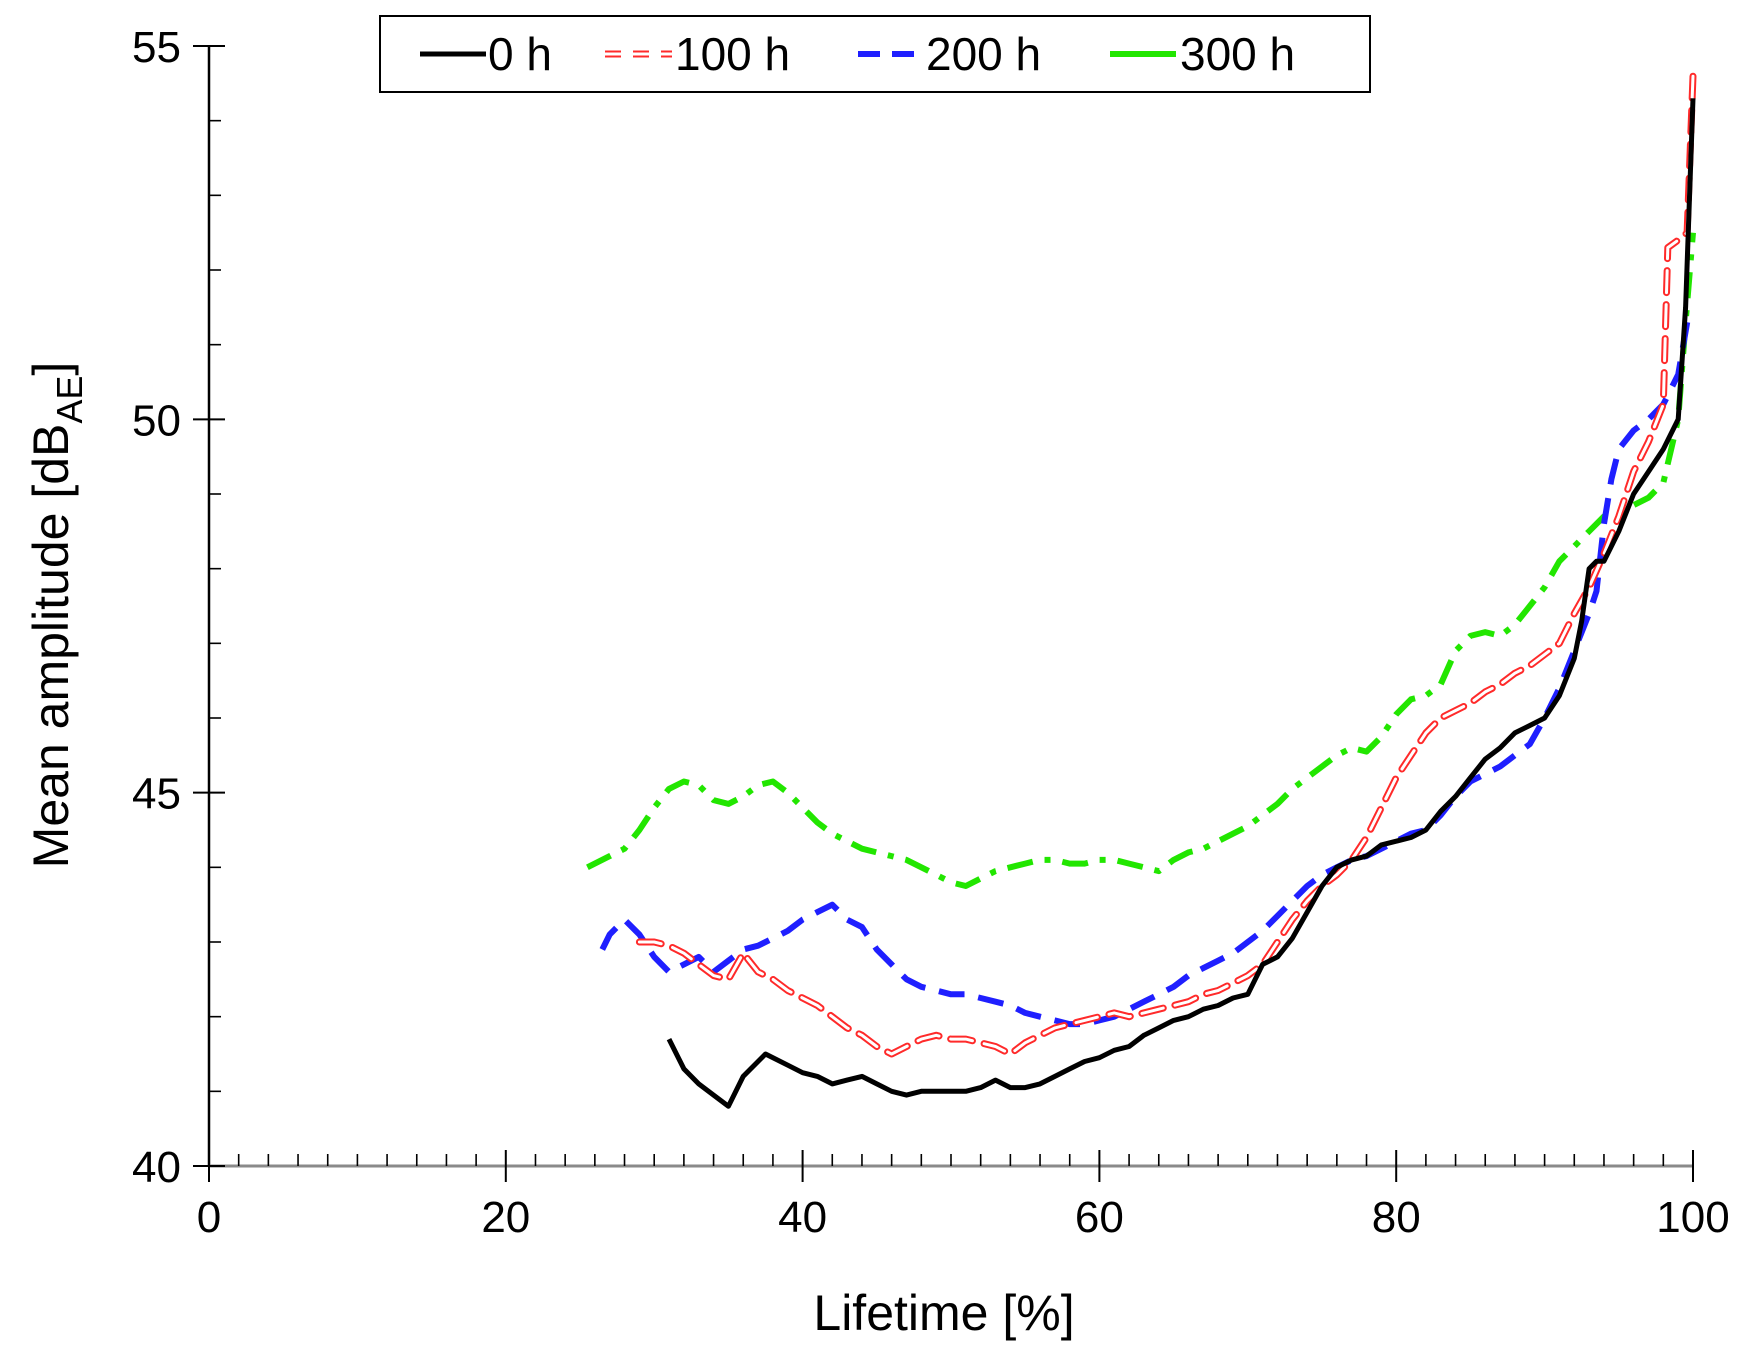 The height and width of the screenshot is (1358, 1759). What do you see at coordinates (51, 646) in the screenshot?
I see `y-axis-title-main: Mean amplitude [dB` at bounding box center [51, 646].